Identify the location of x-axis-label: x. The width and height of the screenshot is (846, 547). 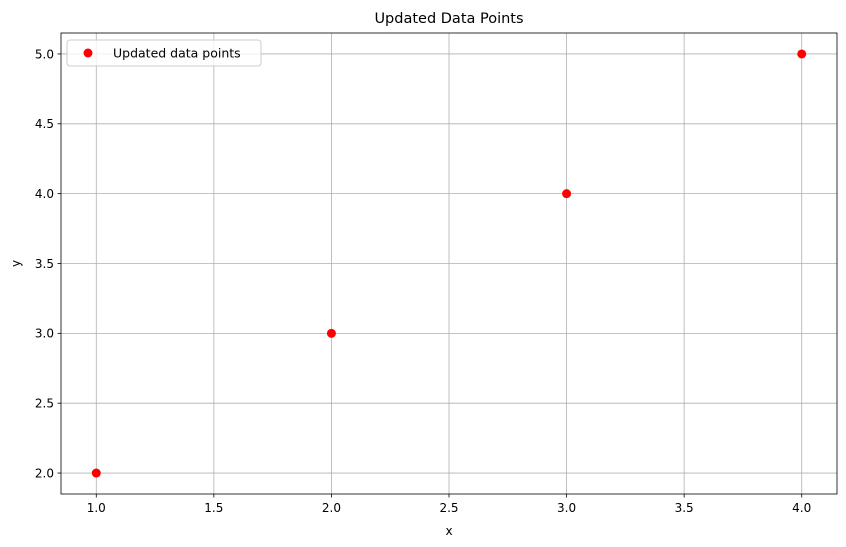
(448, 531).